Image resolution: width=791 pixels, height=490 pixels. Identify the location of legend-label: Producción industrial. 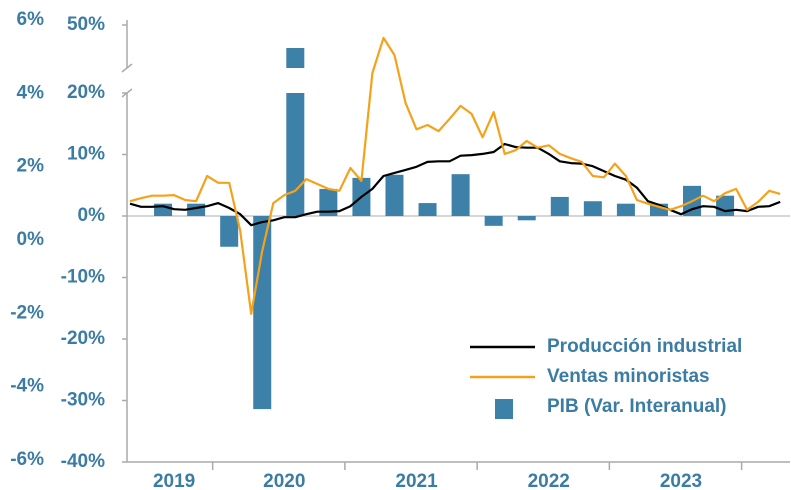
(644, 346).